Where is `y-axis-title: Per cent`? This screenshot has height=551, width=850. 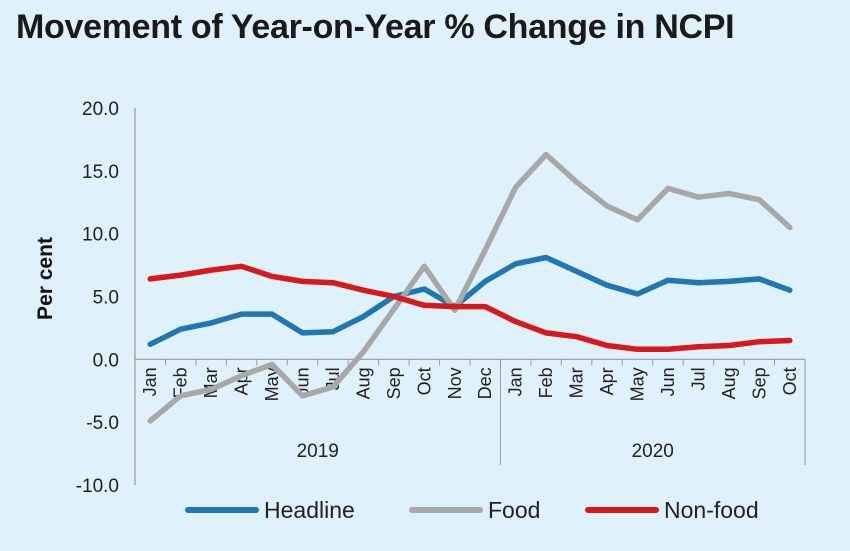 y-axis-title: Per cent is located at coordinates (45, 278).